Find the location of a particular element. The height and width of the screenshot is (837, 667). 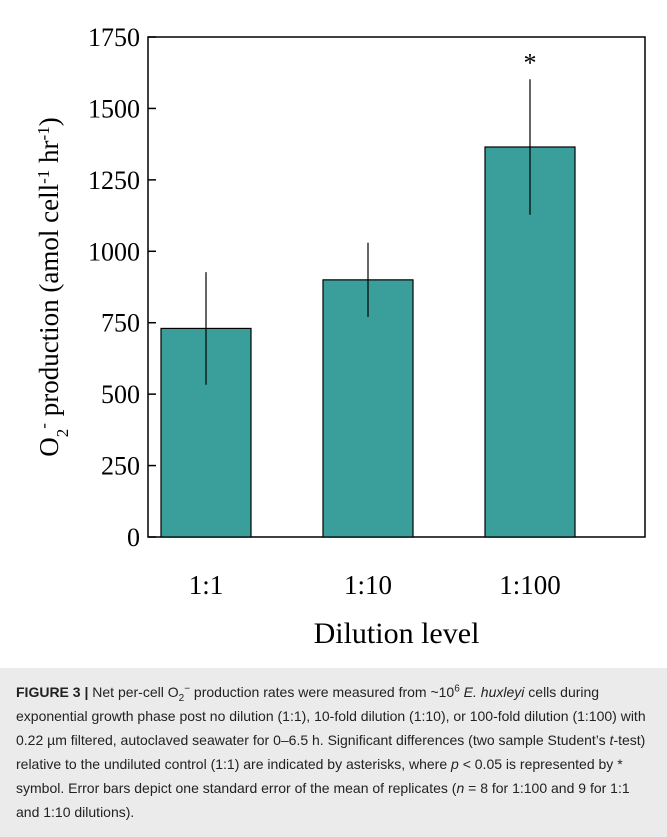

caption-text: E. huxleyi is located at coordinates (492, 692).